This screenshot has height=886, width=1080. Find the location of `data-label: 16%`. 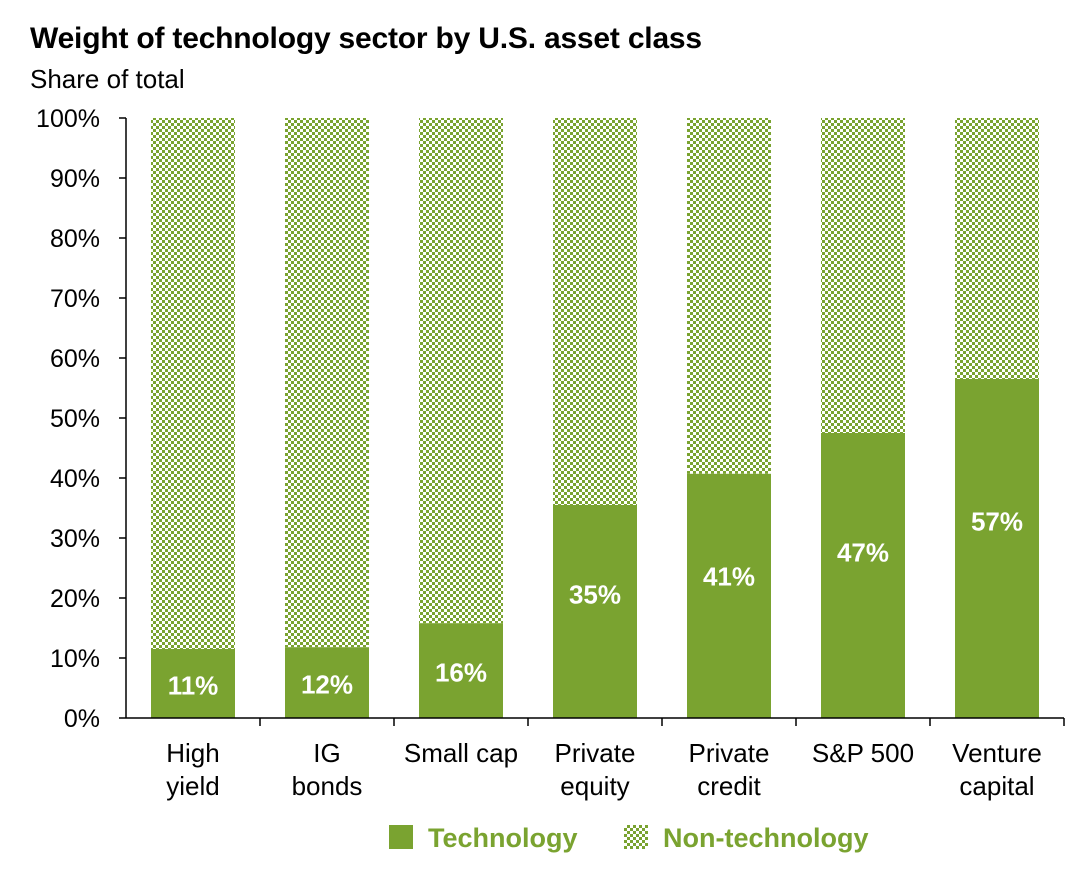

data-label: 16% is located at coordinates (461, 673).